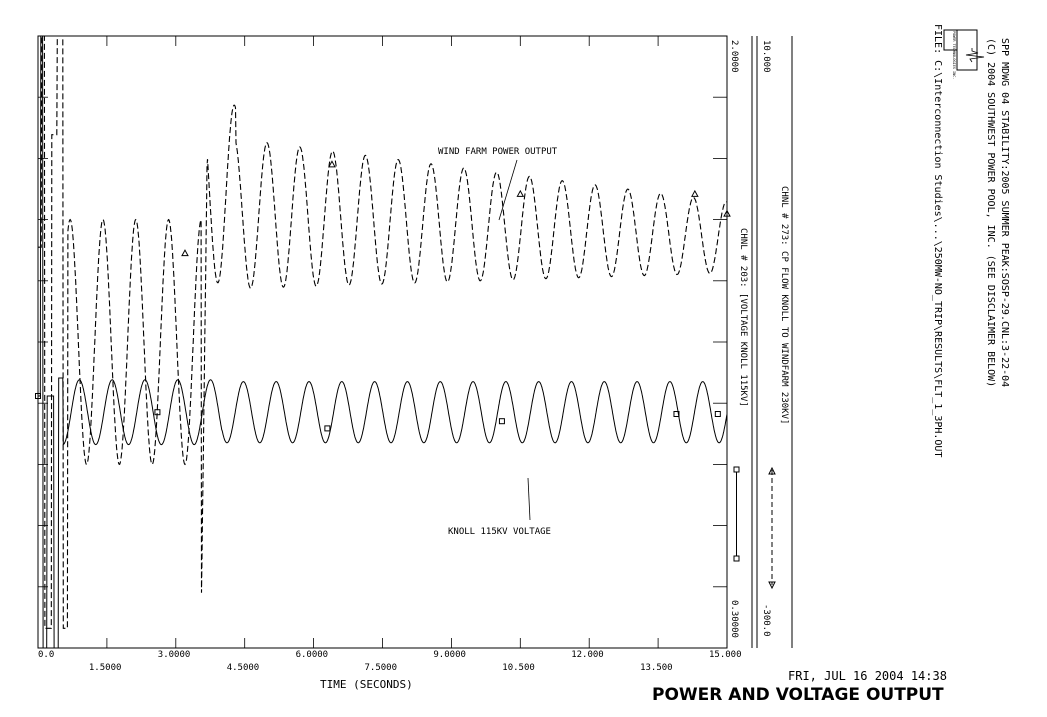 The height and width of the screenshot is (717, 1047). I want to click on x-tick-label: 3.0000, so click(174, 655).